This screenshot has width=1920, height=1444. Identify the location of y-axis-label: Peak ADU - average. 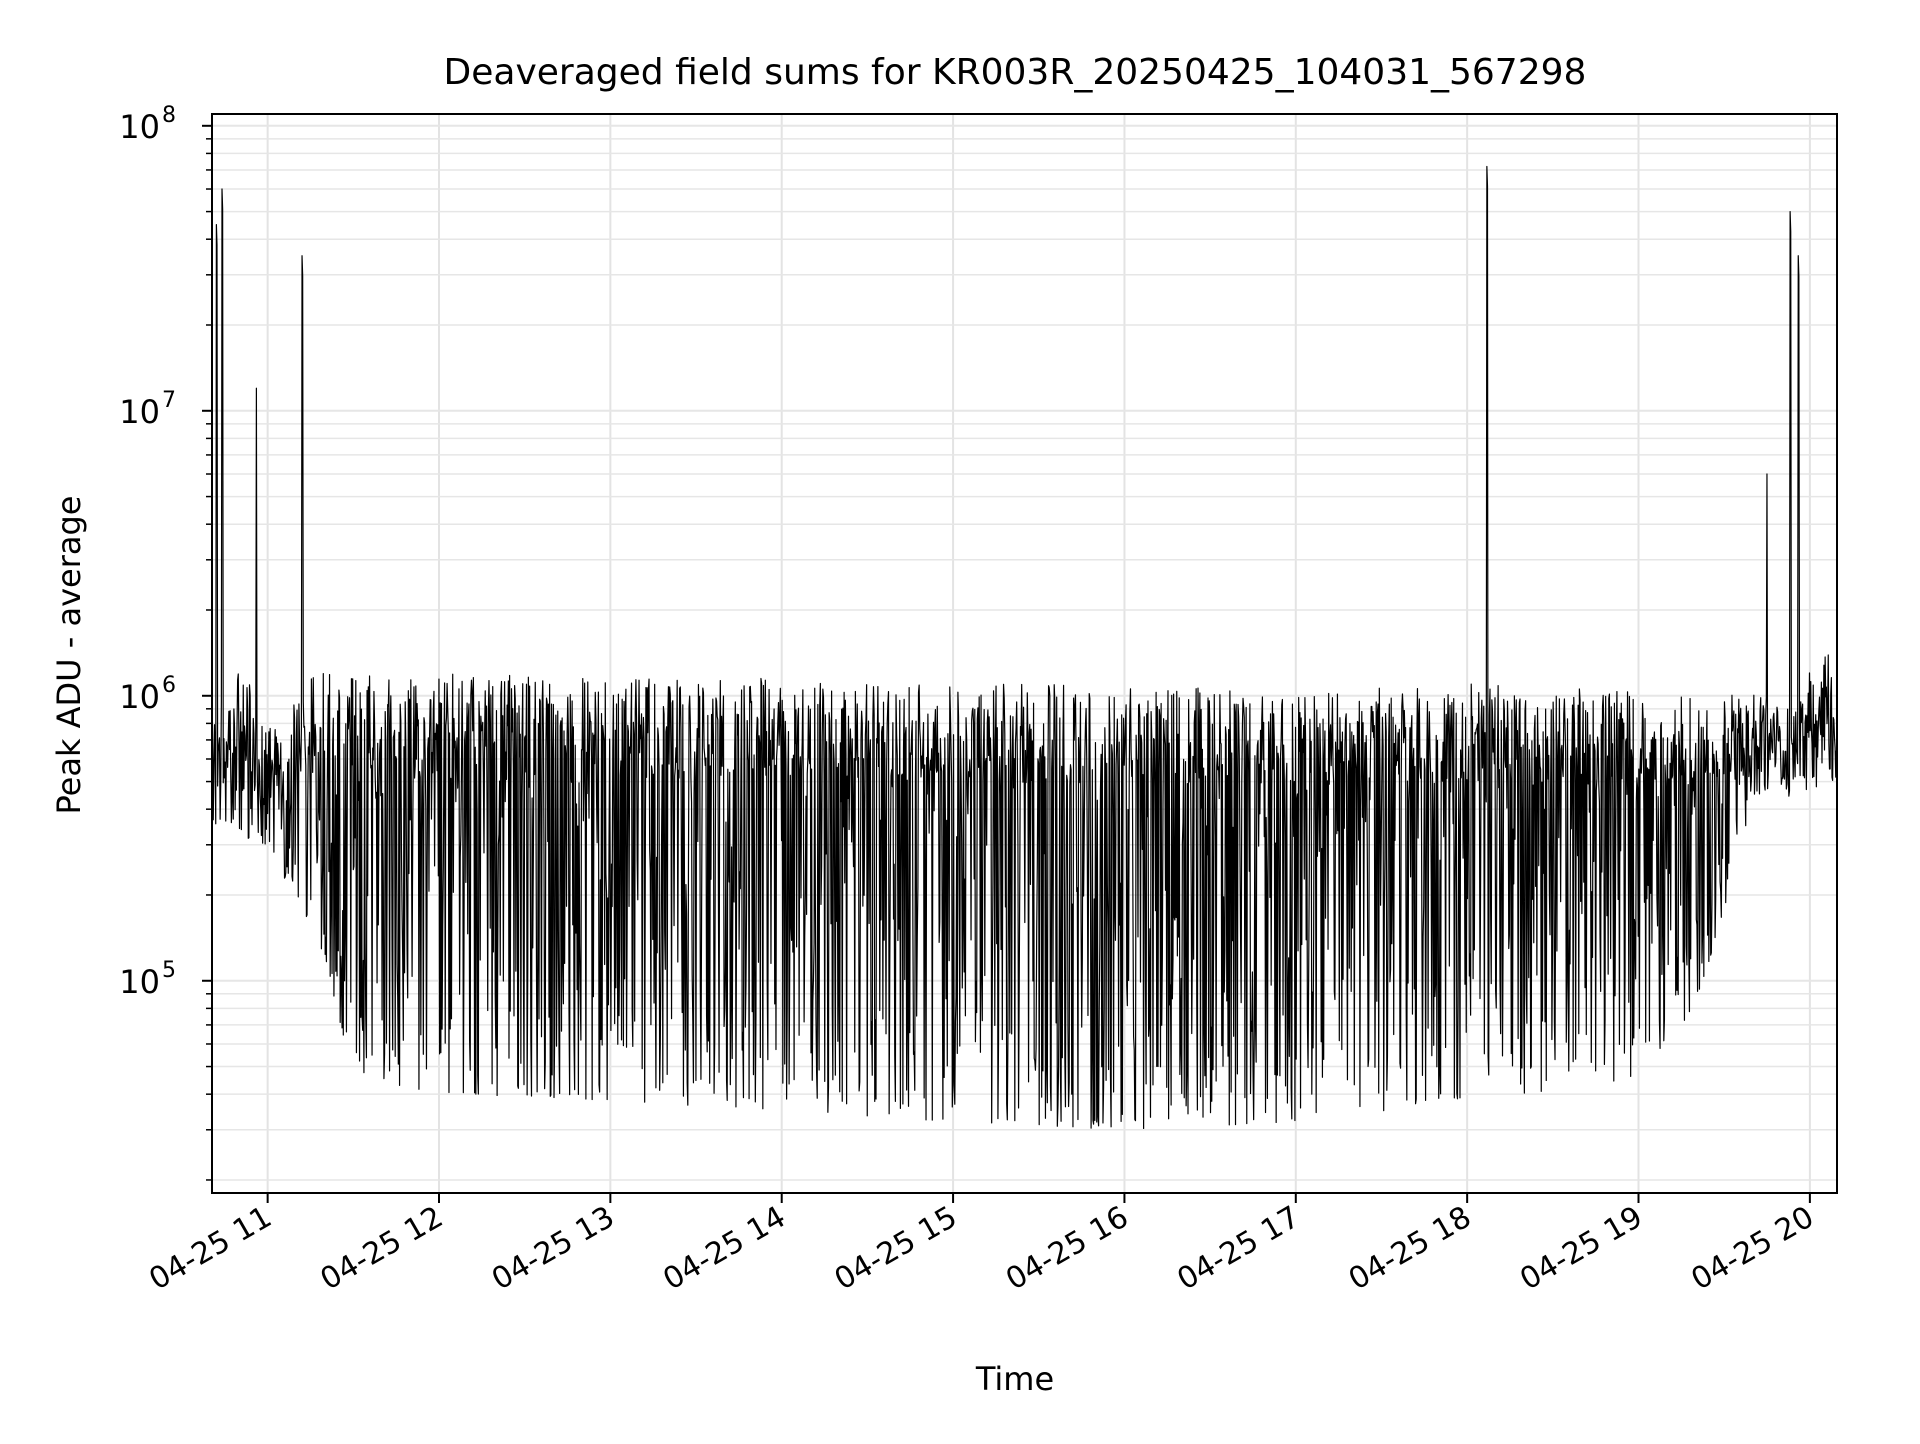
(69, 655).